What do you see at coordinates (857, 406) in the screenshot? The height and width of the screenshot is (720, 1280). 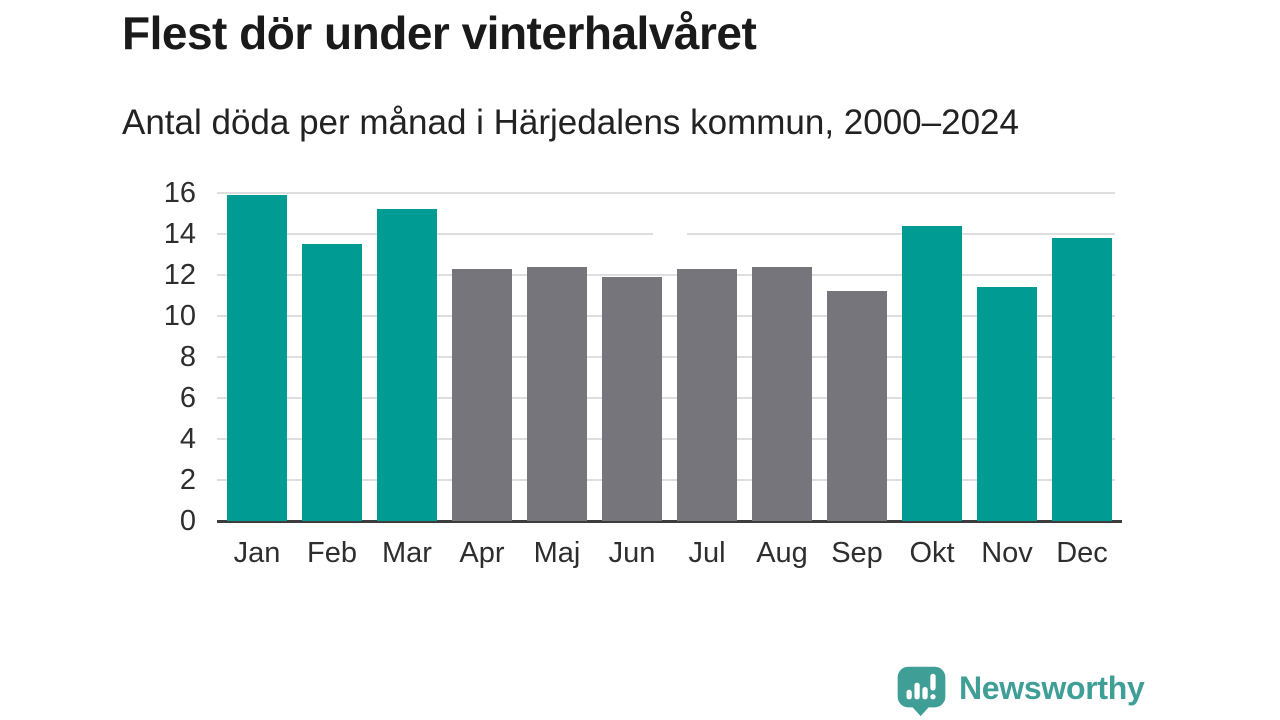 I see `bar-sep` at bounding box center [857, 406].